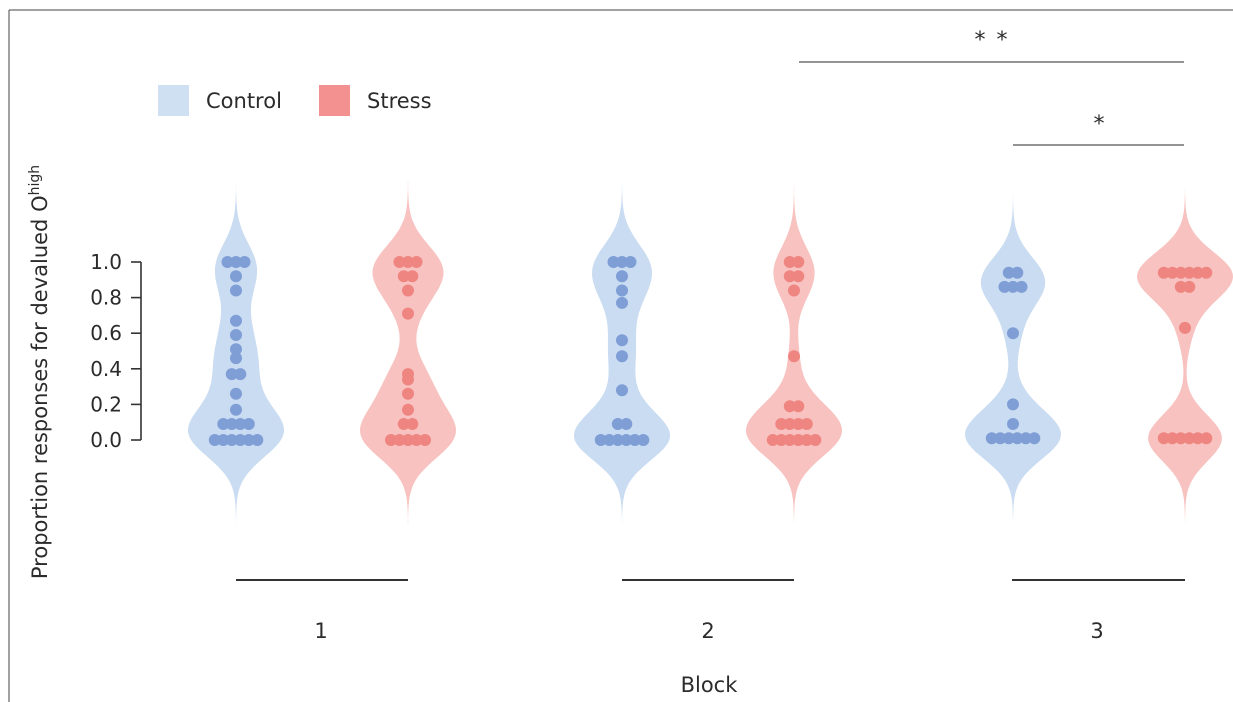 Image resolution: width=1233 pixels, height=702 pixels. I want to click on block-3-label: 3, so click(1096, 631).